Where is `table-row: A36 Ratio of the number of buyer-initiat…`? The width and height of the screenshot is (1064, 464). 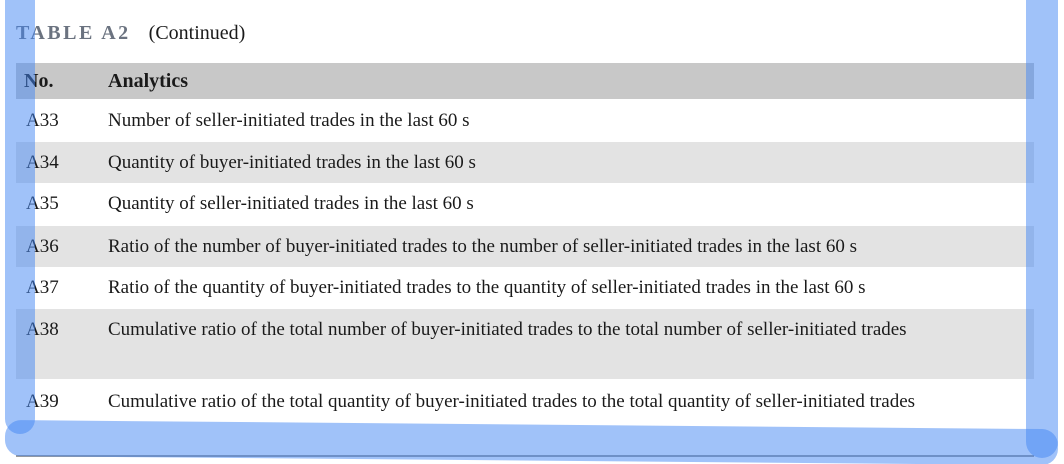 table-row: A36 Ratio of the number of buyer-initiat… is located at coordinates (525, 246).